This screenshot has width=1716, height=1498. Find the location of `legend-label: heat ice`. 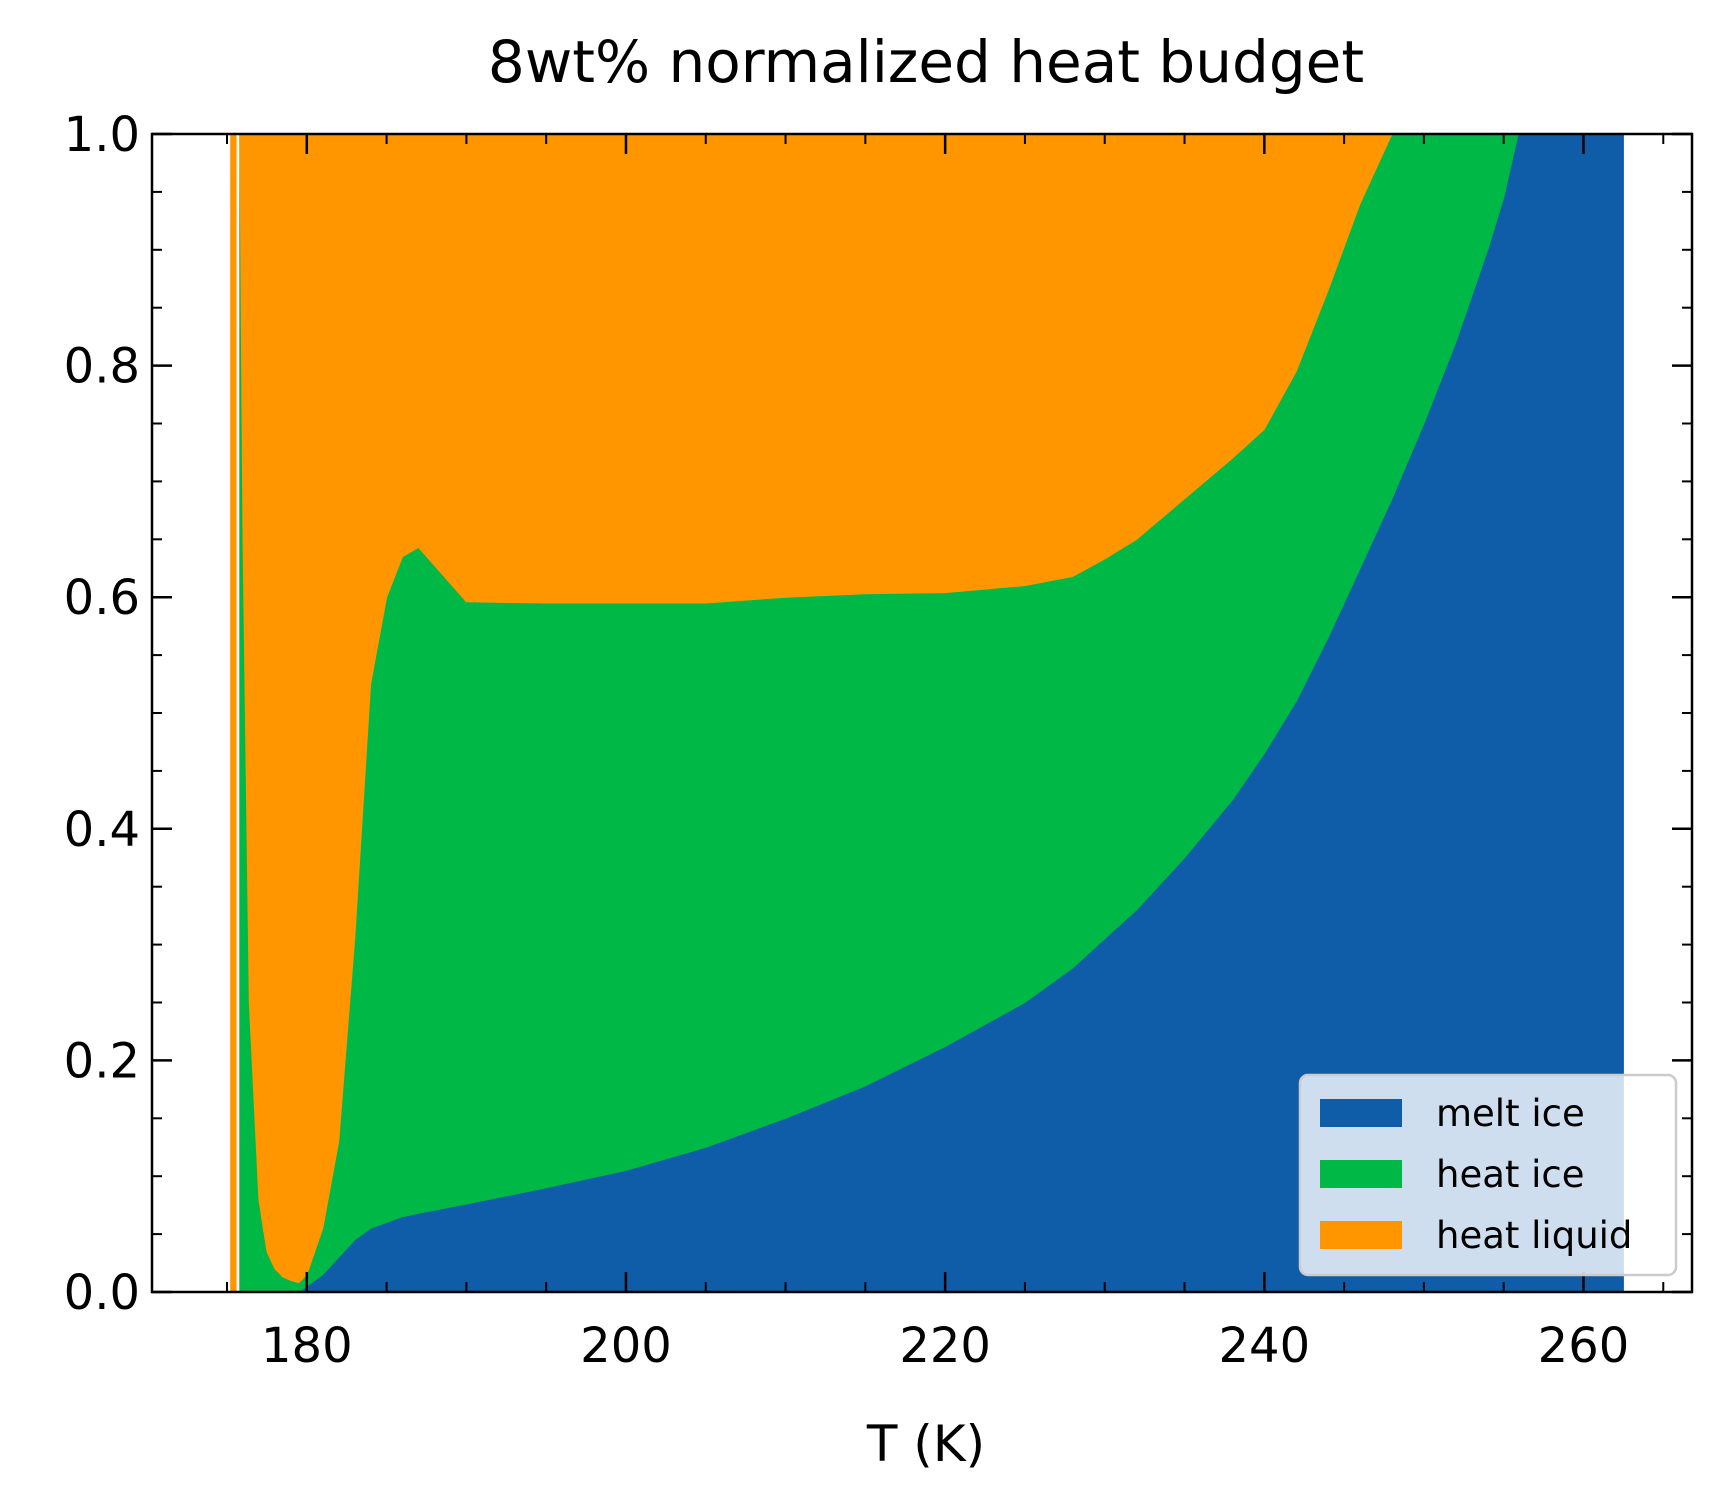

legend-label: heat ice is located at coordinates (1510, 1174).